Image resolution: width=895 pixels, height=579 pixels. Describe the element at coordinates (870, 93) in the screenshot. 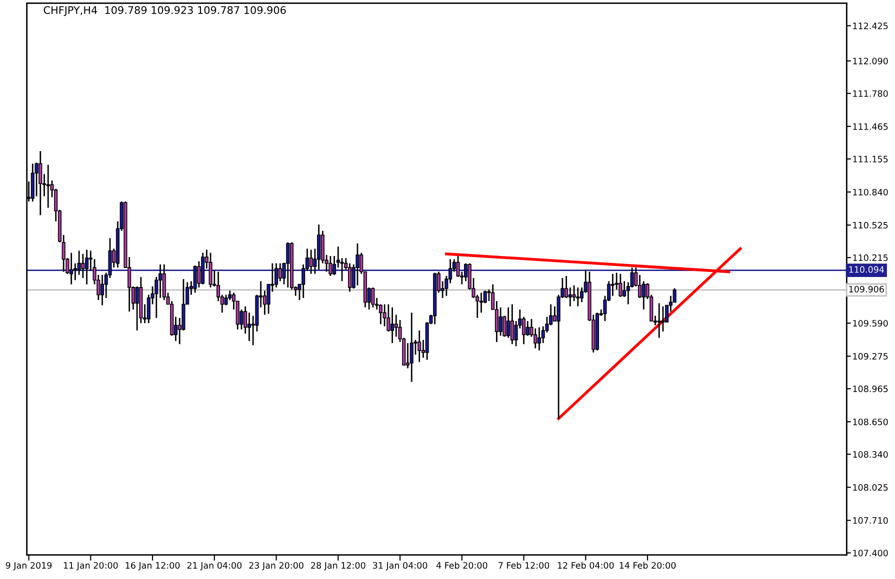

I see `y-tick-label: 111.780` at that location.